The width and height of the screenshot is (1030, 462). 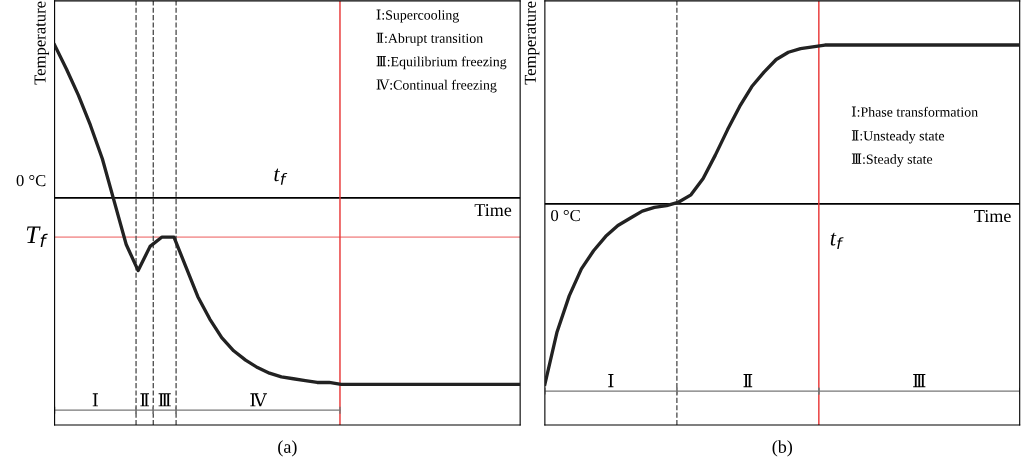 What do you see at coordinates (259, 400) in the screenshot?
I see `text: Ⅳ` at bounding box center [259, 400].